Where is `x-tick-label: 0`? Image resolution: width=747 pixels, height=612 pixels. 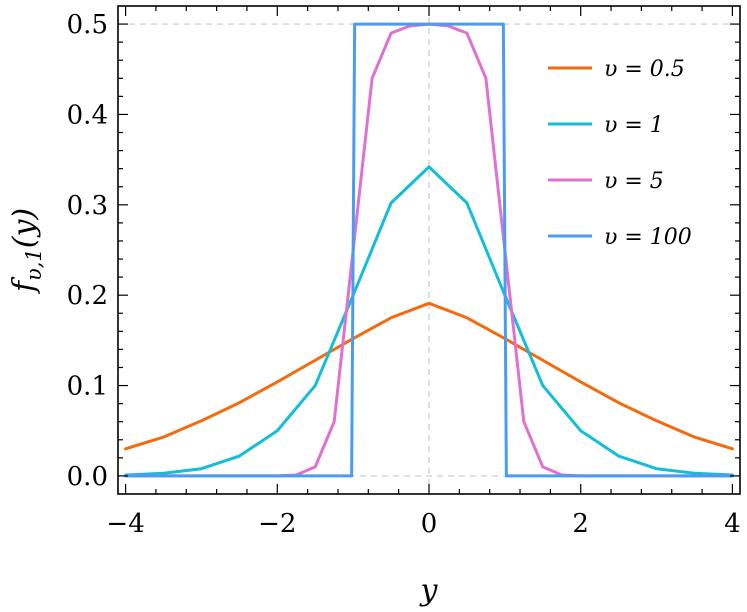
x-tick-label: 0 is located at coordinates (429, 524).